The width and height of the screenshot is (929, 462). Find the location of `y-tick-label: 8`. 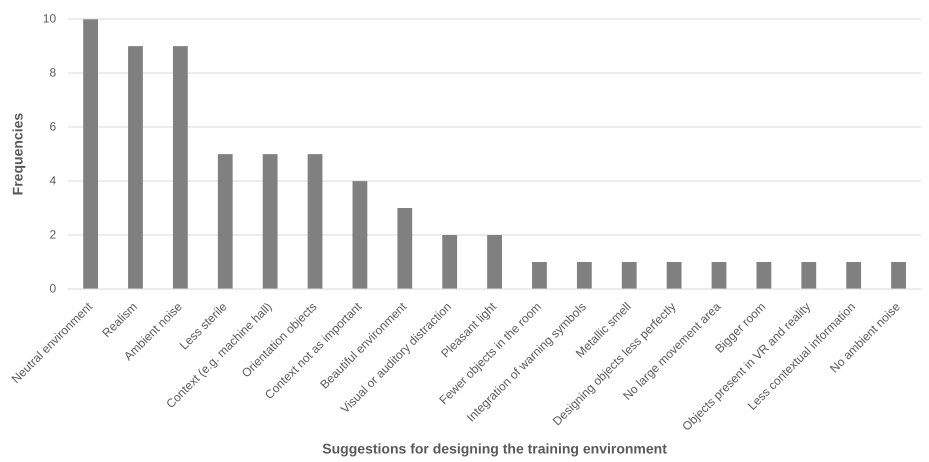

y-tick-label: 8 is located at coordinates (52, 72).